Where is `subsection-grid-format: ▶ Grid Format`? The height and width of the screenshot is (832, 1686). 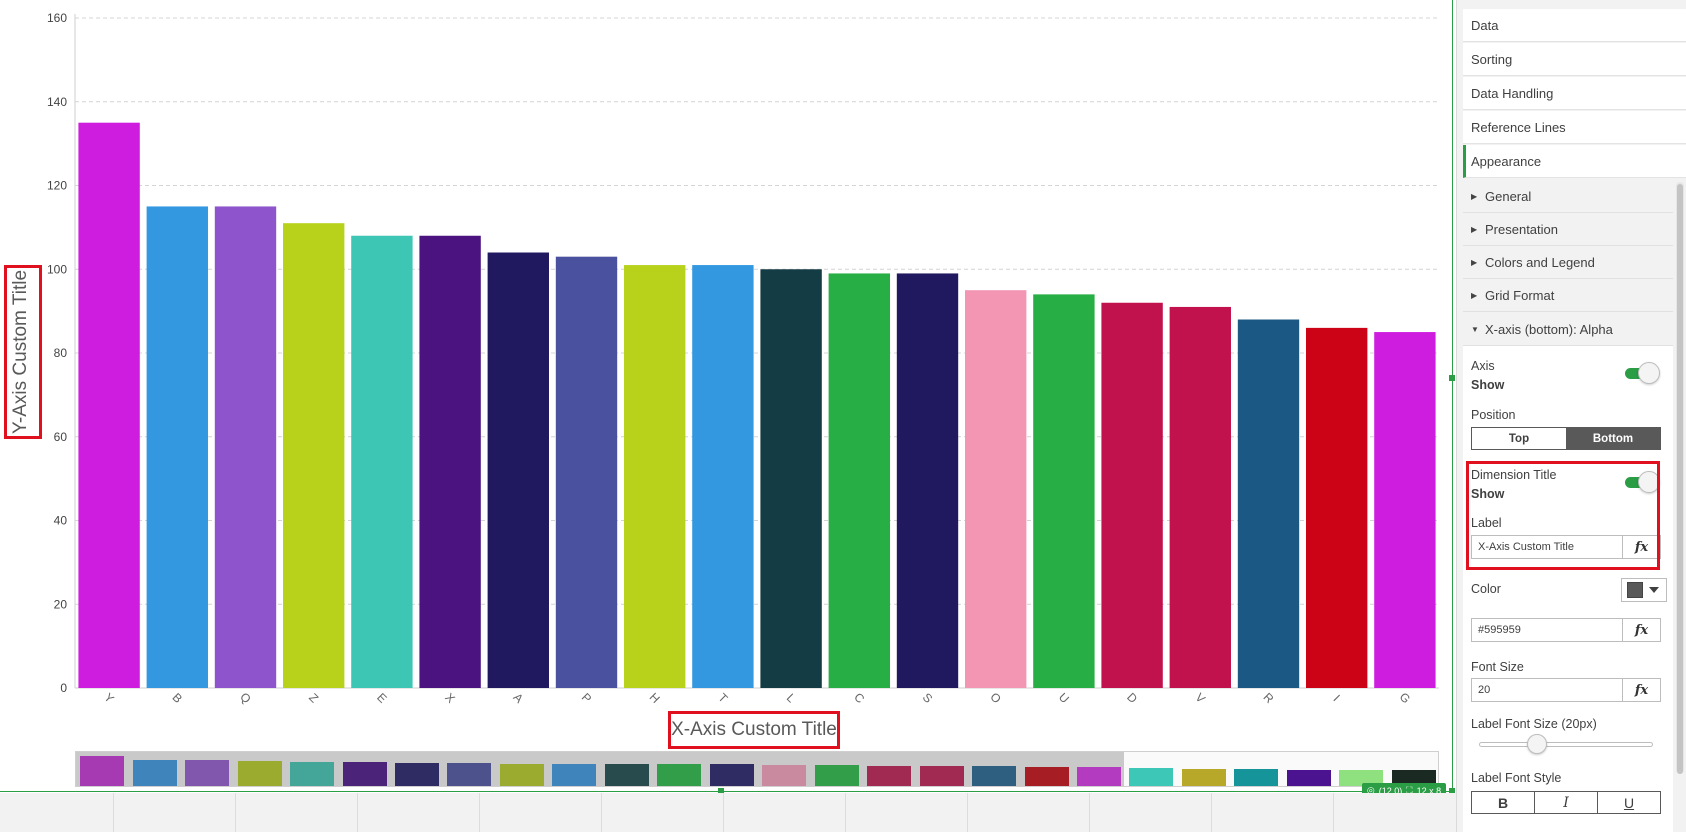 subsection-grid-format: ▶ Grid Format is located at coordinates (1568, 295).